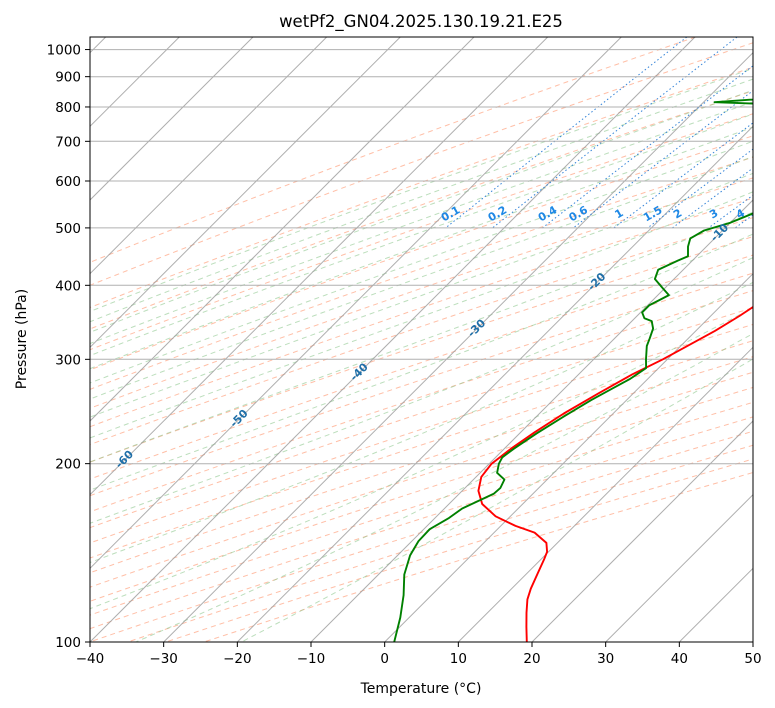  I want to click on x-axis-label: Temperature (°C), so click(421, 689).